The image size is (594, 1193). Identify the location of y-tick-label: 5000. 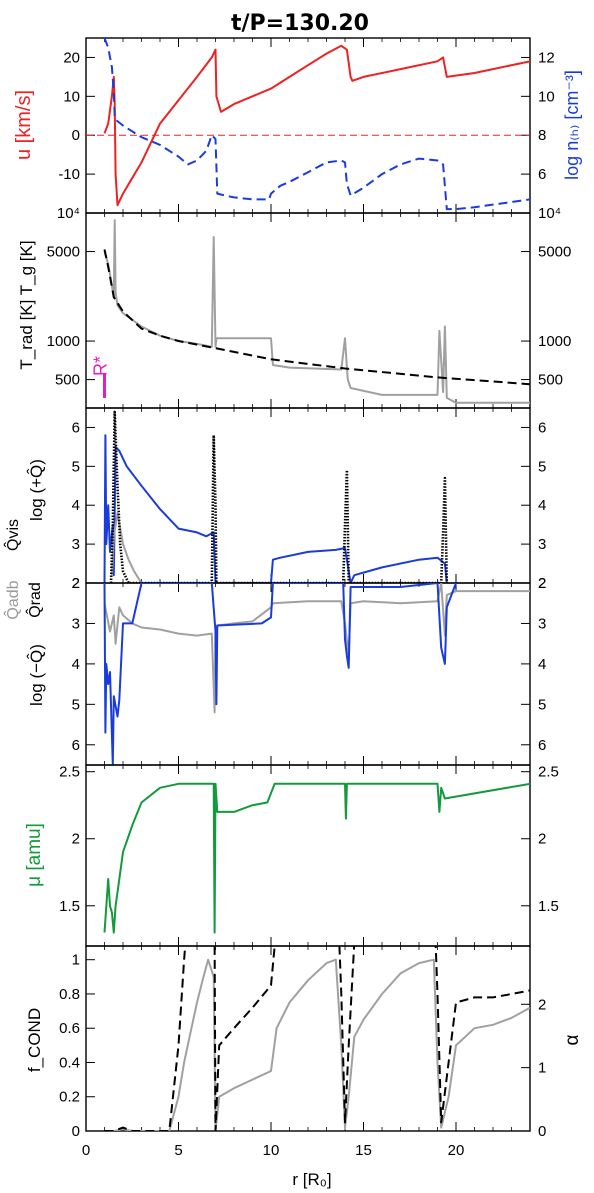
(63, 252).